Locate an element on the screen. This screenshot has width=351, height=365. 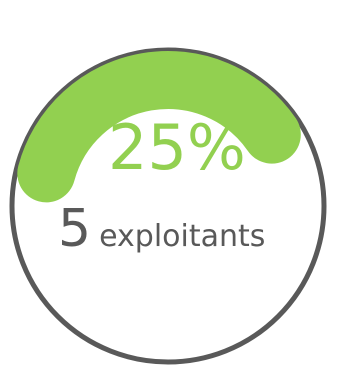
percent-label: 25% is located at coordinates (177, 147).